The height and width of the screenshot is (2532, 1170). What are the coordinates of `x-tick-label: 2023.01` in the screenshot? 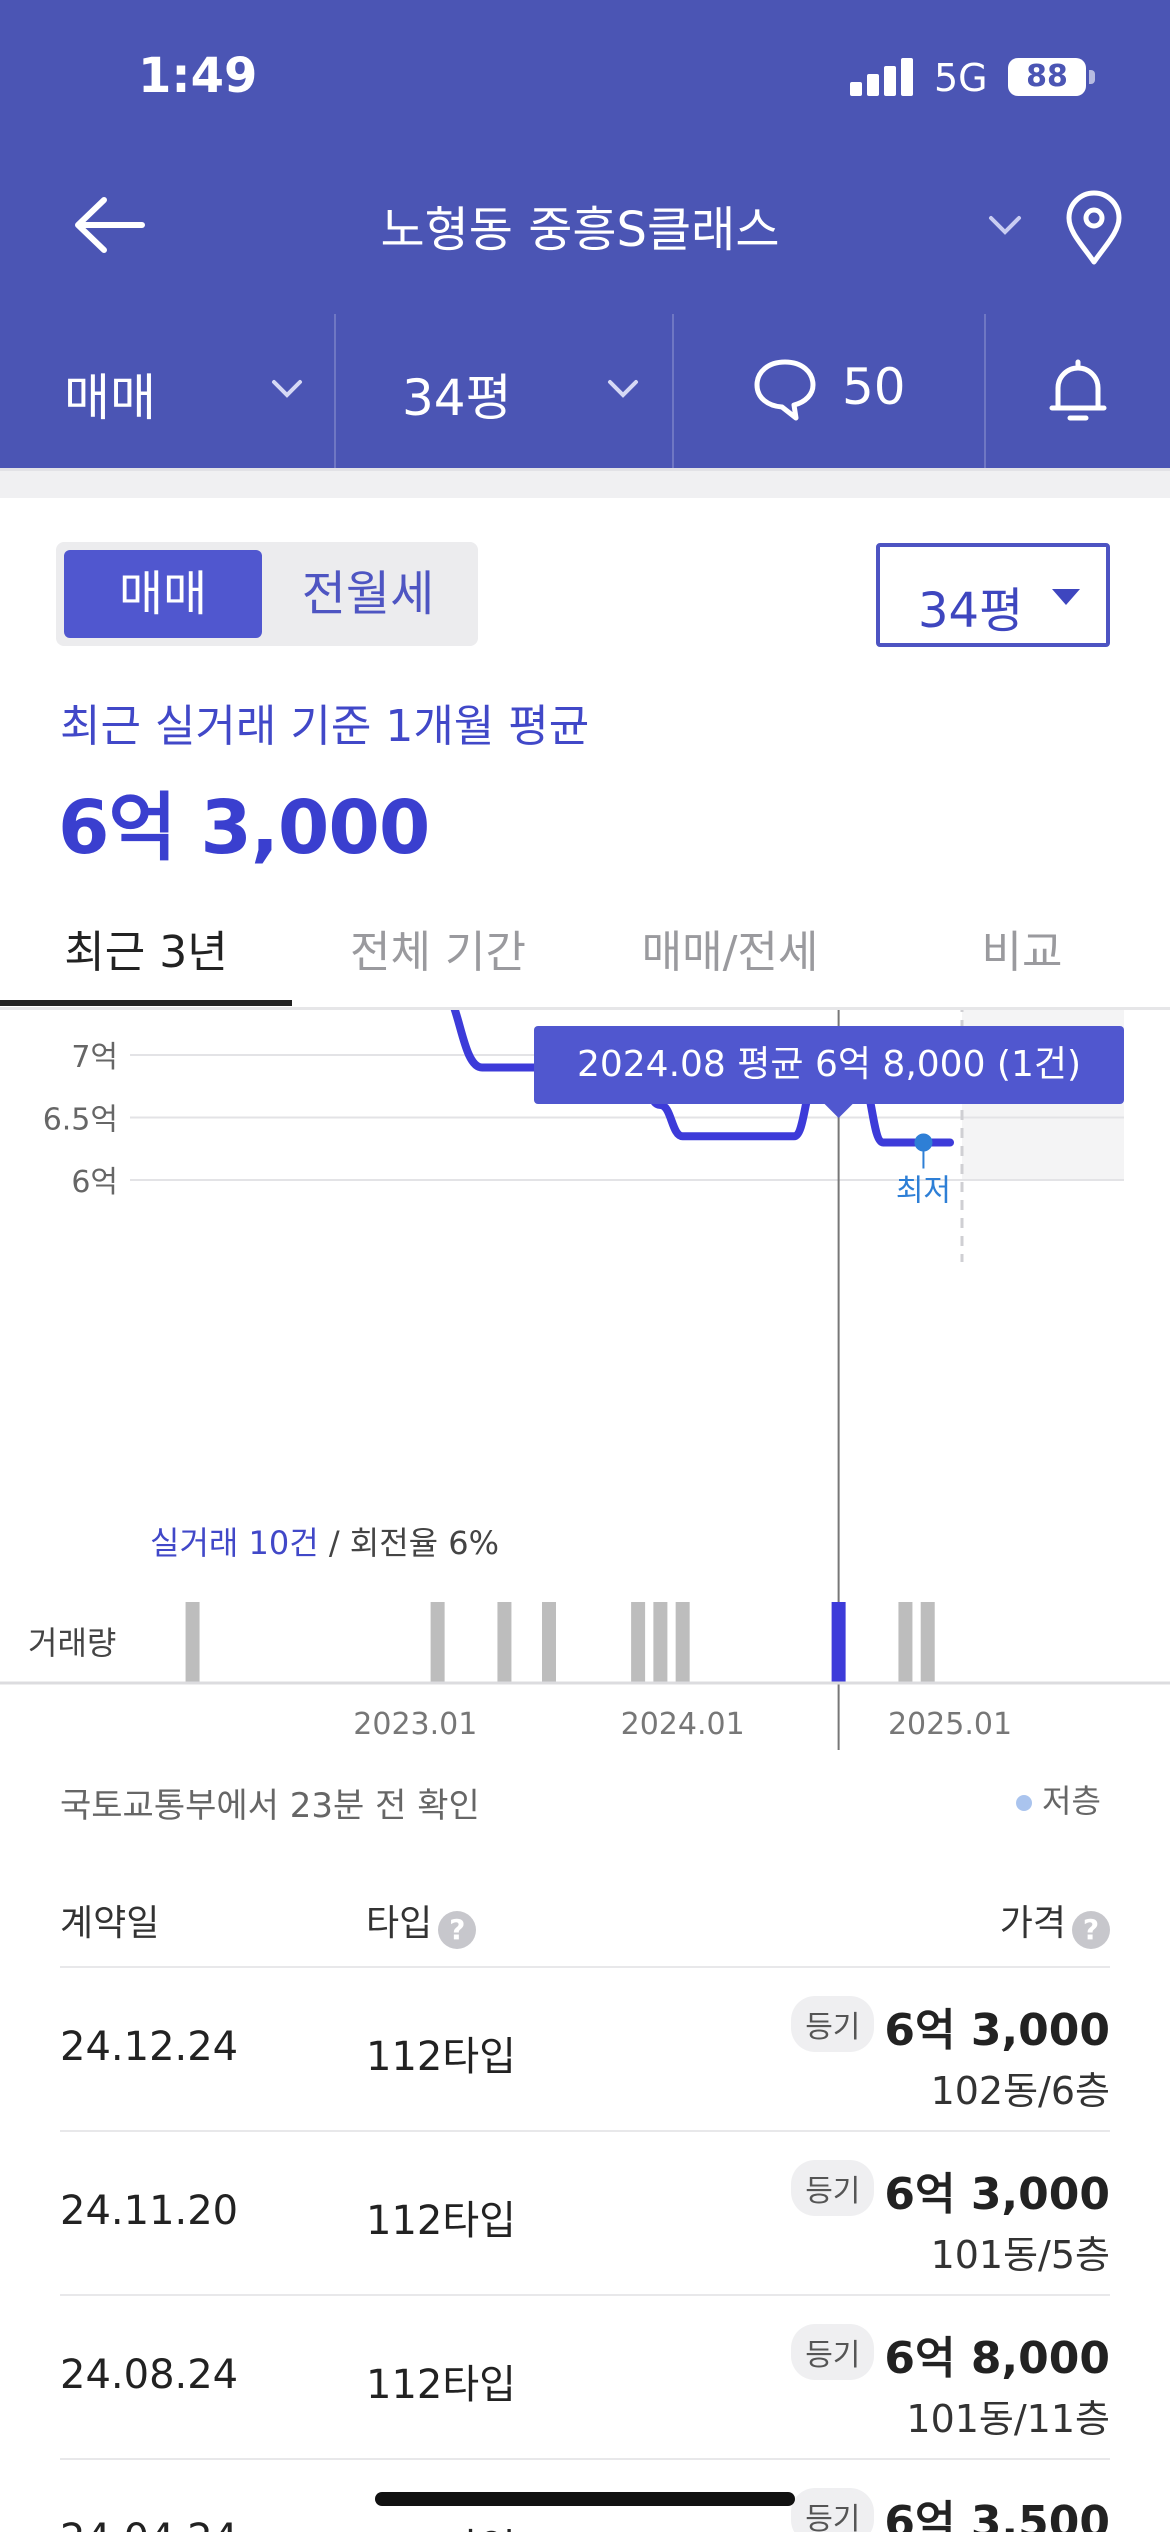 It's located at (415, 1724).